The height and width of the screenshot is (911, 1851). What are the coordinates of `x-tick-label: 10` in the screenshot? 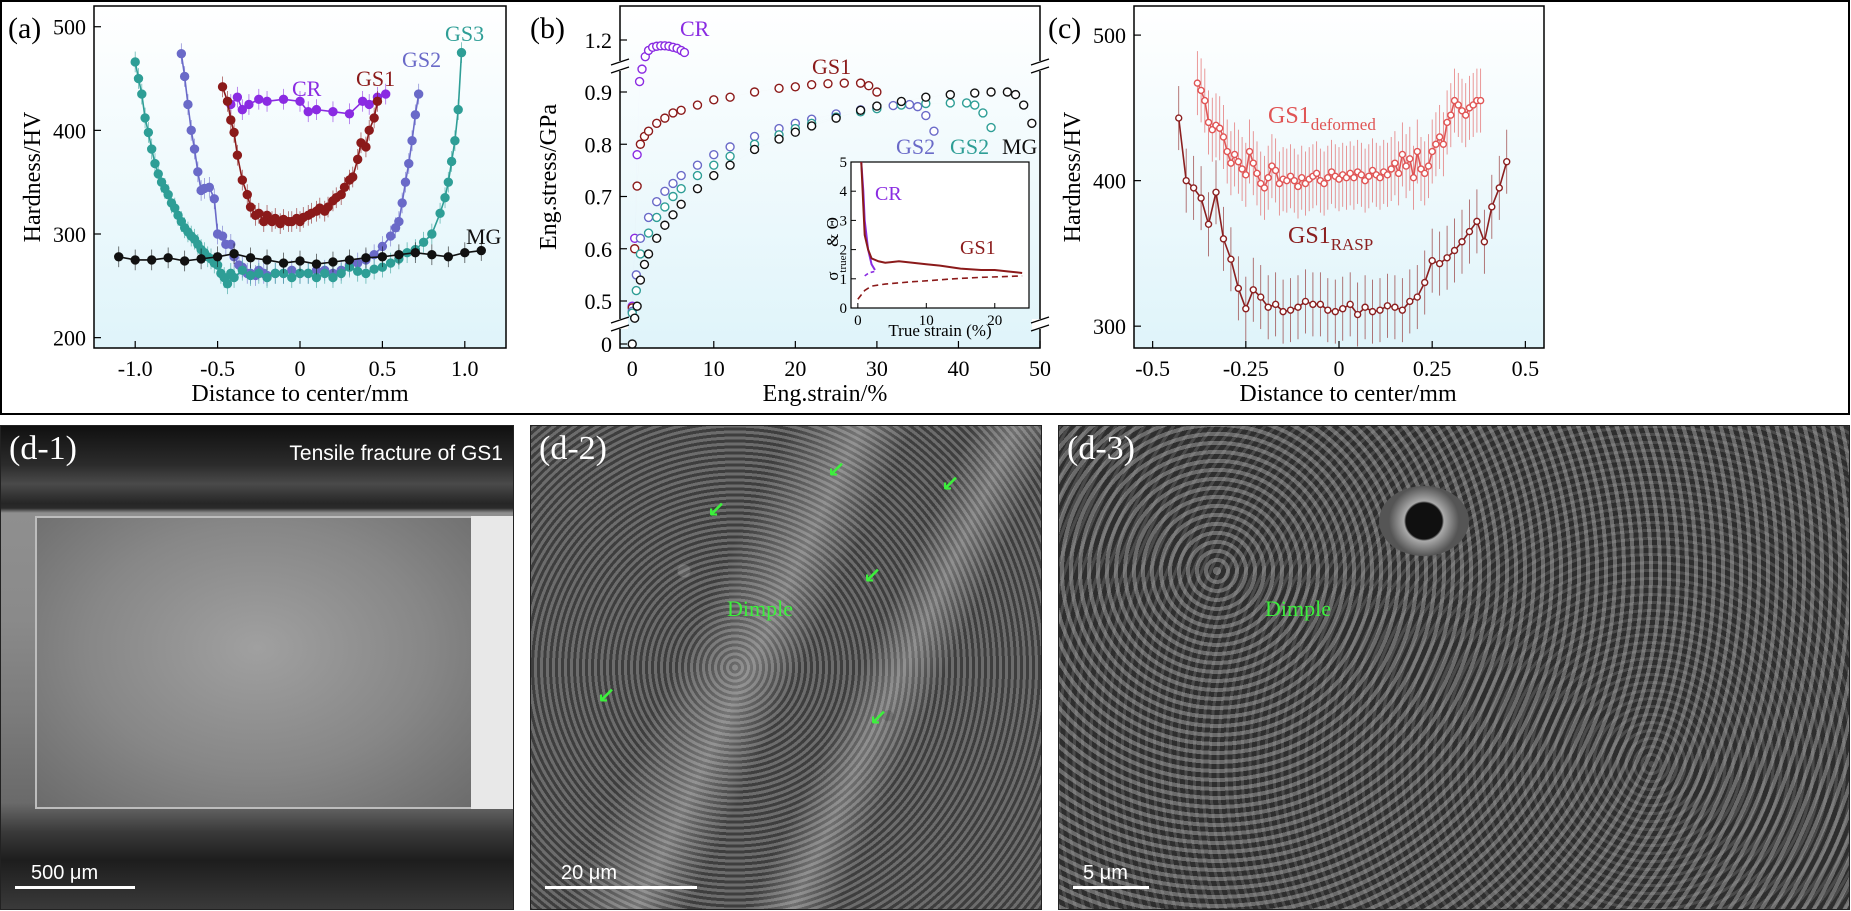 It's located at (714, 368).